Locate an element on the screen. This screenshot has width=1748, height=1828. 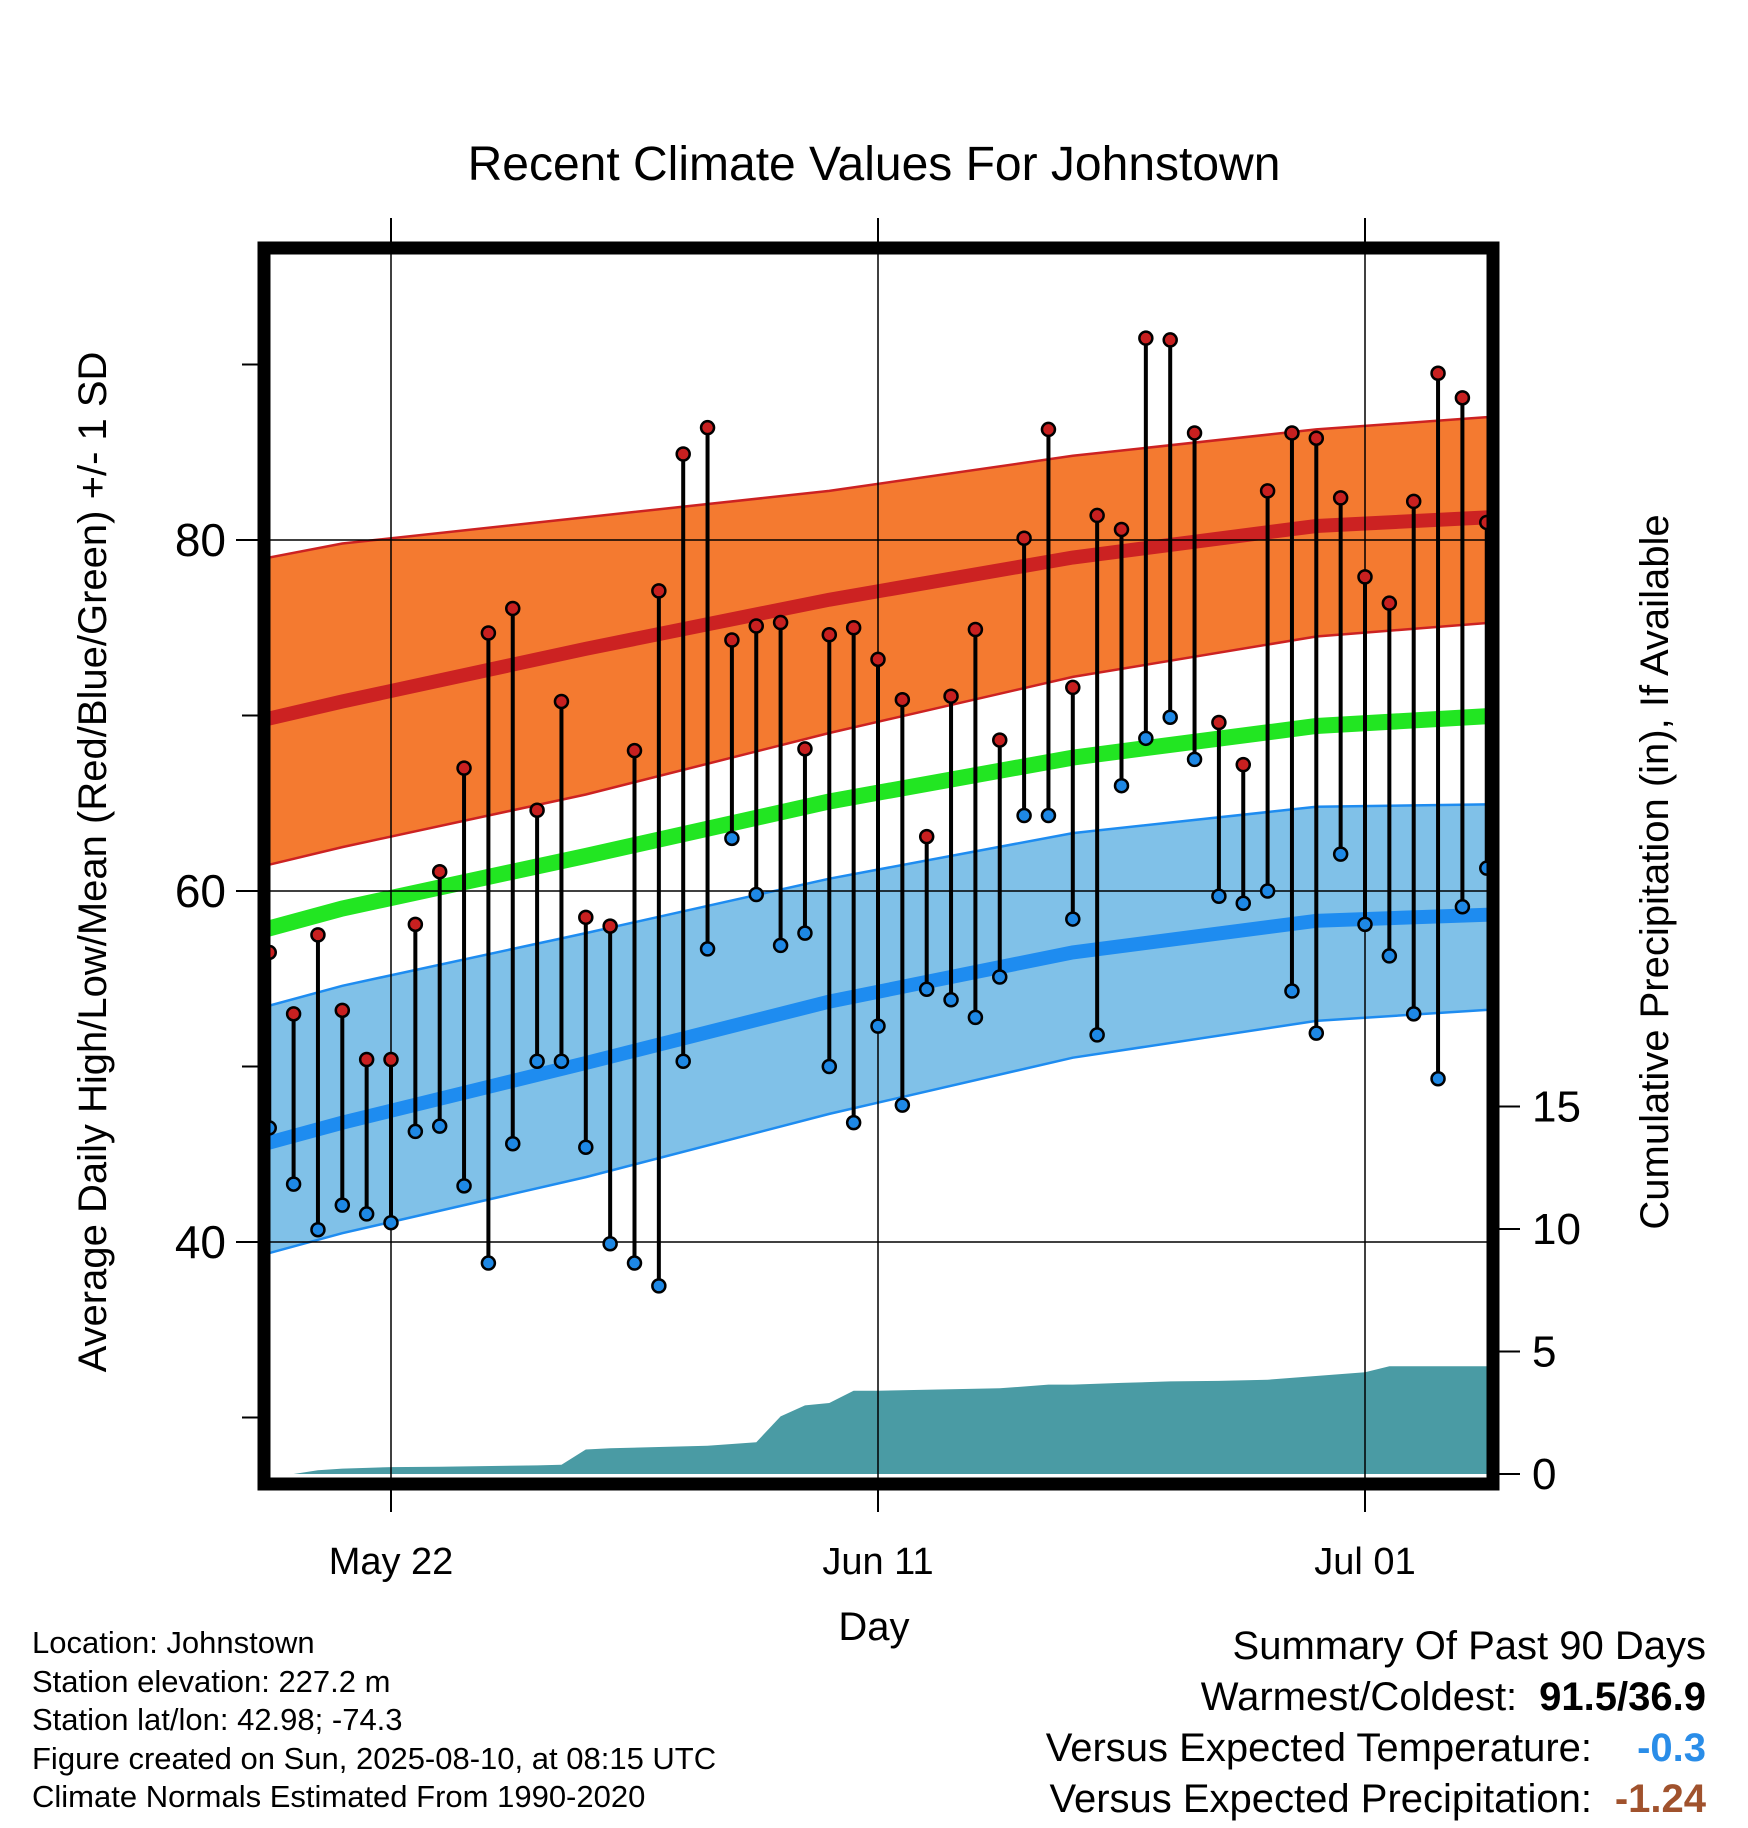
y-tick-label-right: 15 is located at coordinates (1556, 1107).